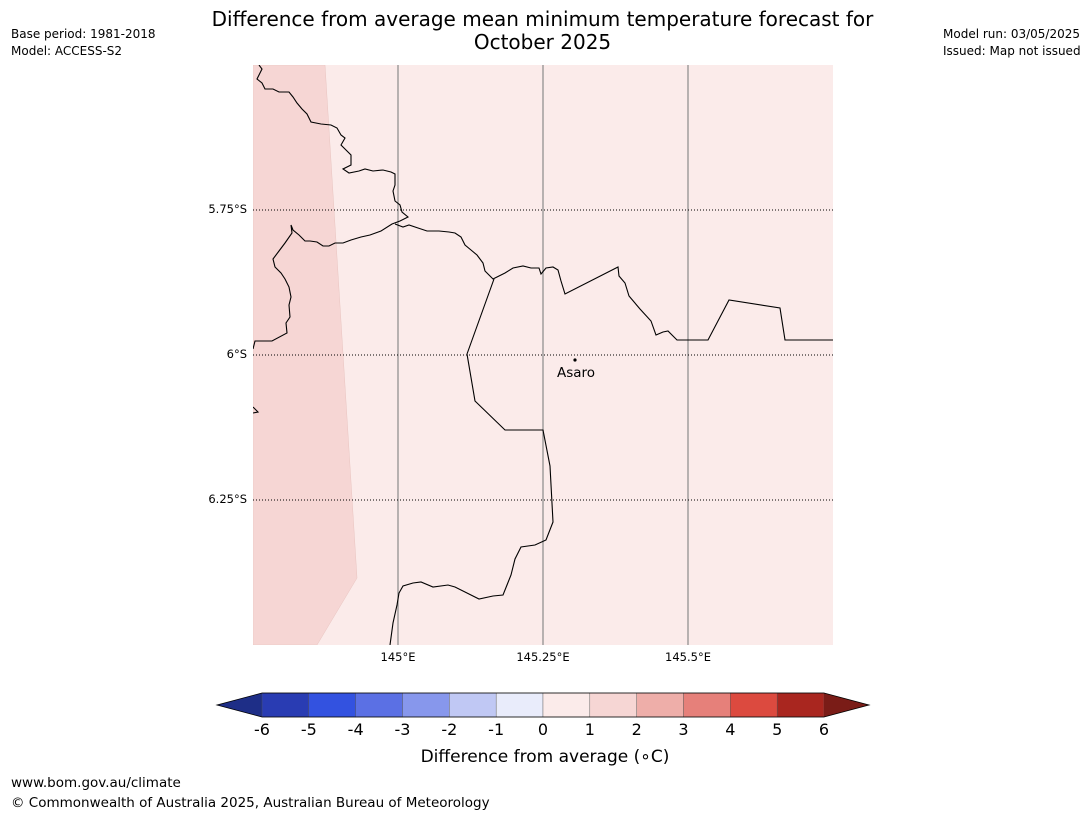 The width and height of the screenshot is (1085, 816). What do you see at coordinates (96, 783) in the screenshot?
I see `footer-url: www.bom.gov.au/climate` at bounding box center [96, 783].